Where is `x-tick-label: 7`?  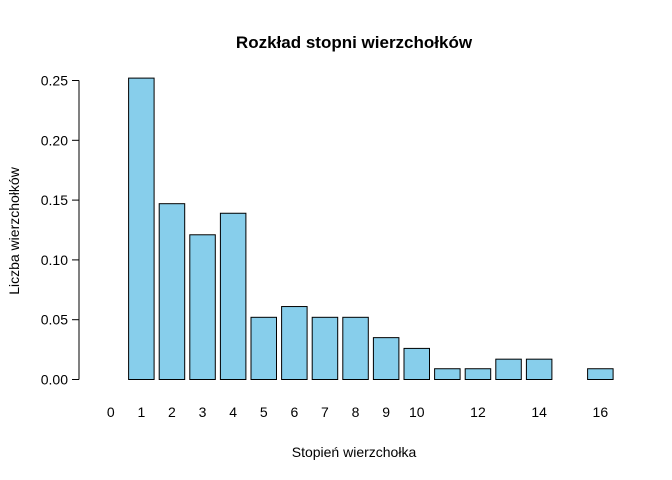
x-tick-label: 7 is located at coordinates (325, 412).